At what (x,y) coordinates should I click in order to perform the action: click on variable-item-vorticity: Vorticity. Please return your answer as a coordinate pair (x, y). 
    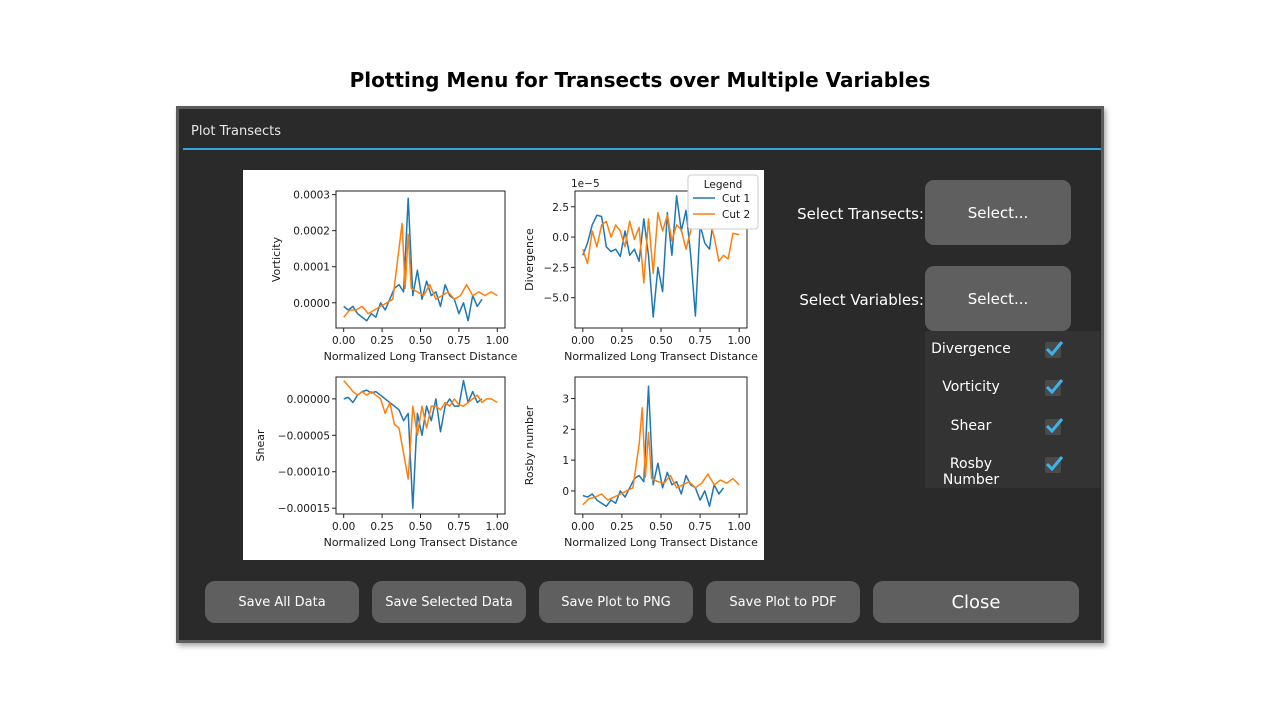
    Looking at the image, I should click on (1012, 388).